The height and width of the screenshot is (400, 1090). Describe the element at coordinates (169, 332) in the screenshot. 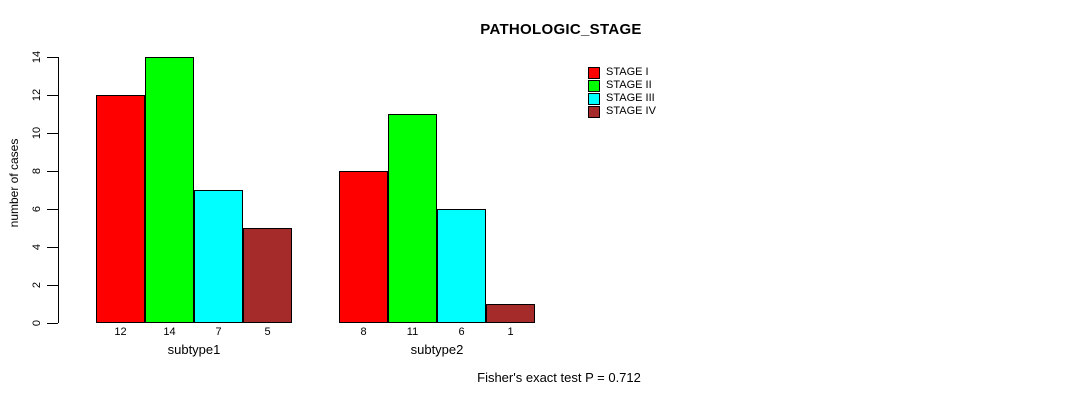

I see `bar-value-label: 14` at that location.